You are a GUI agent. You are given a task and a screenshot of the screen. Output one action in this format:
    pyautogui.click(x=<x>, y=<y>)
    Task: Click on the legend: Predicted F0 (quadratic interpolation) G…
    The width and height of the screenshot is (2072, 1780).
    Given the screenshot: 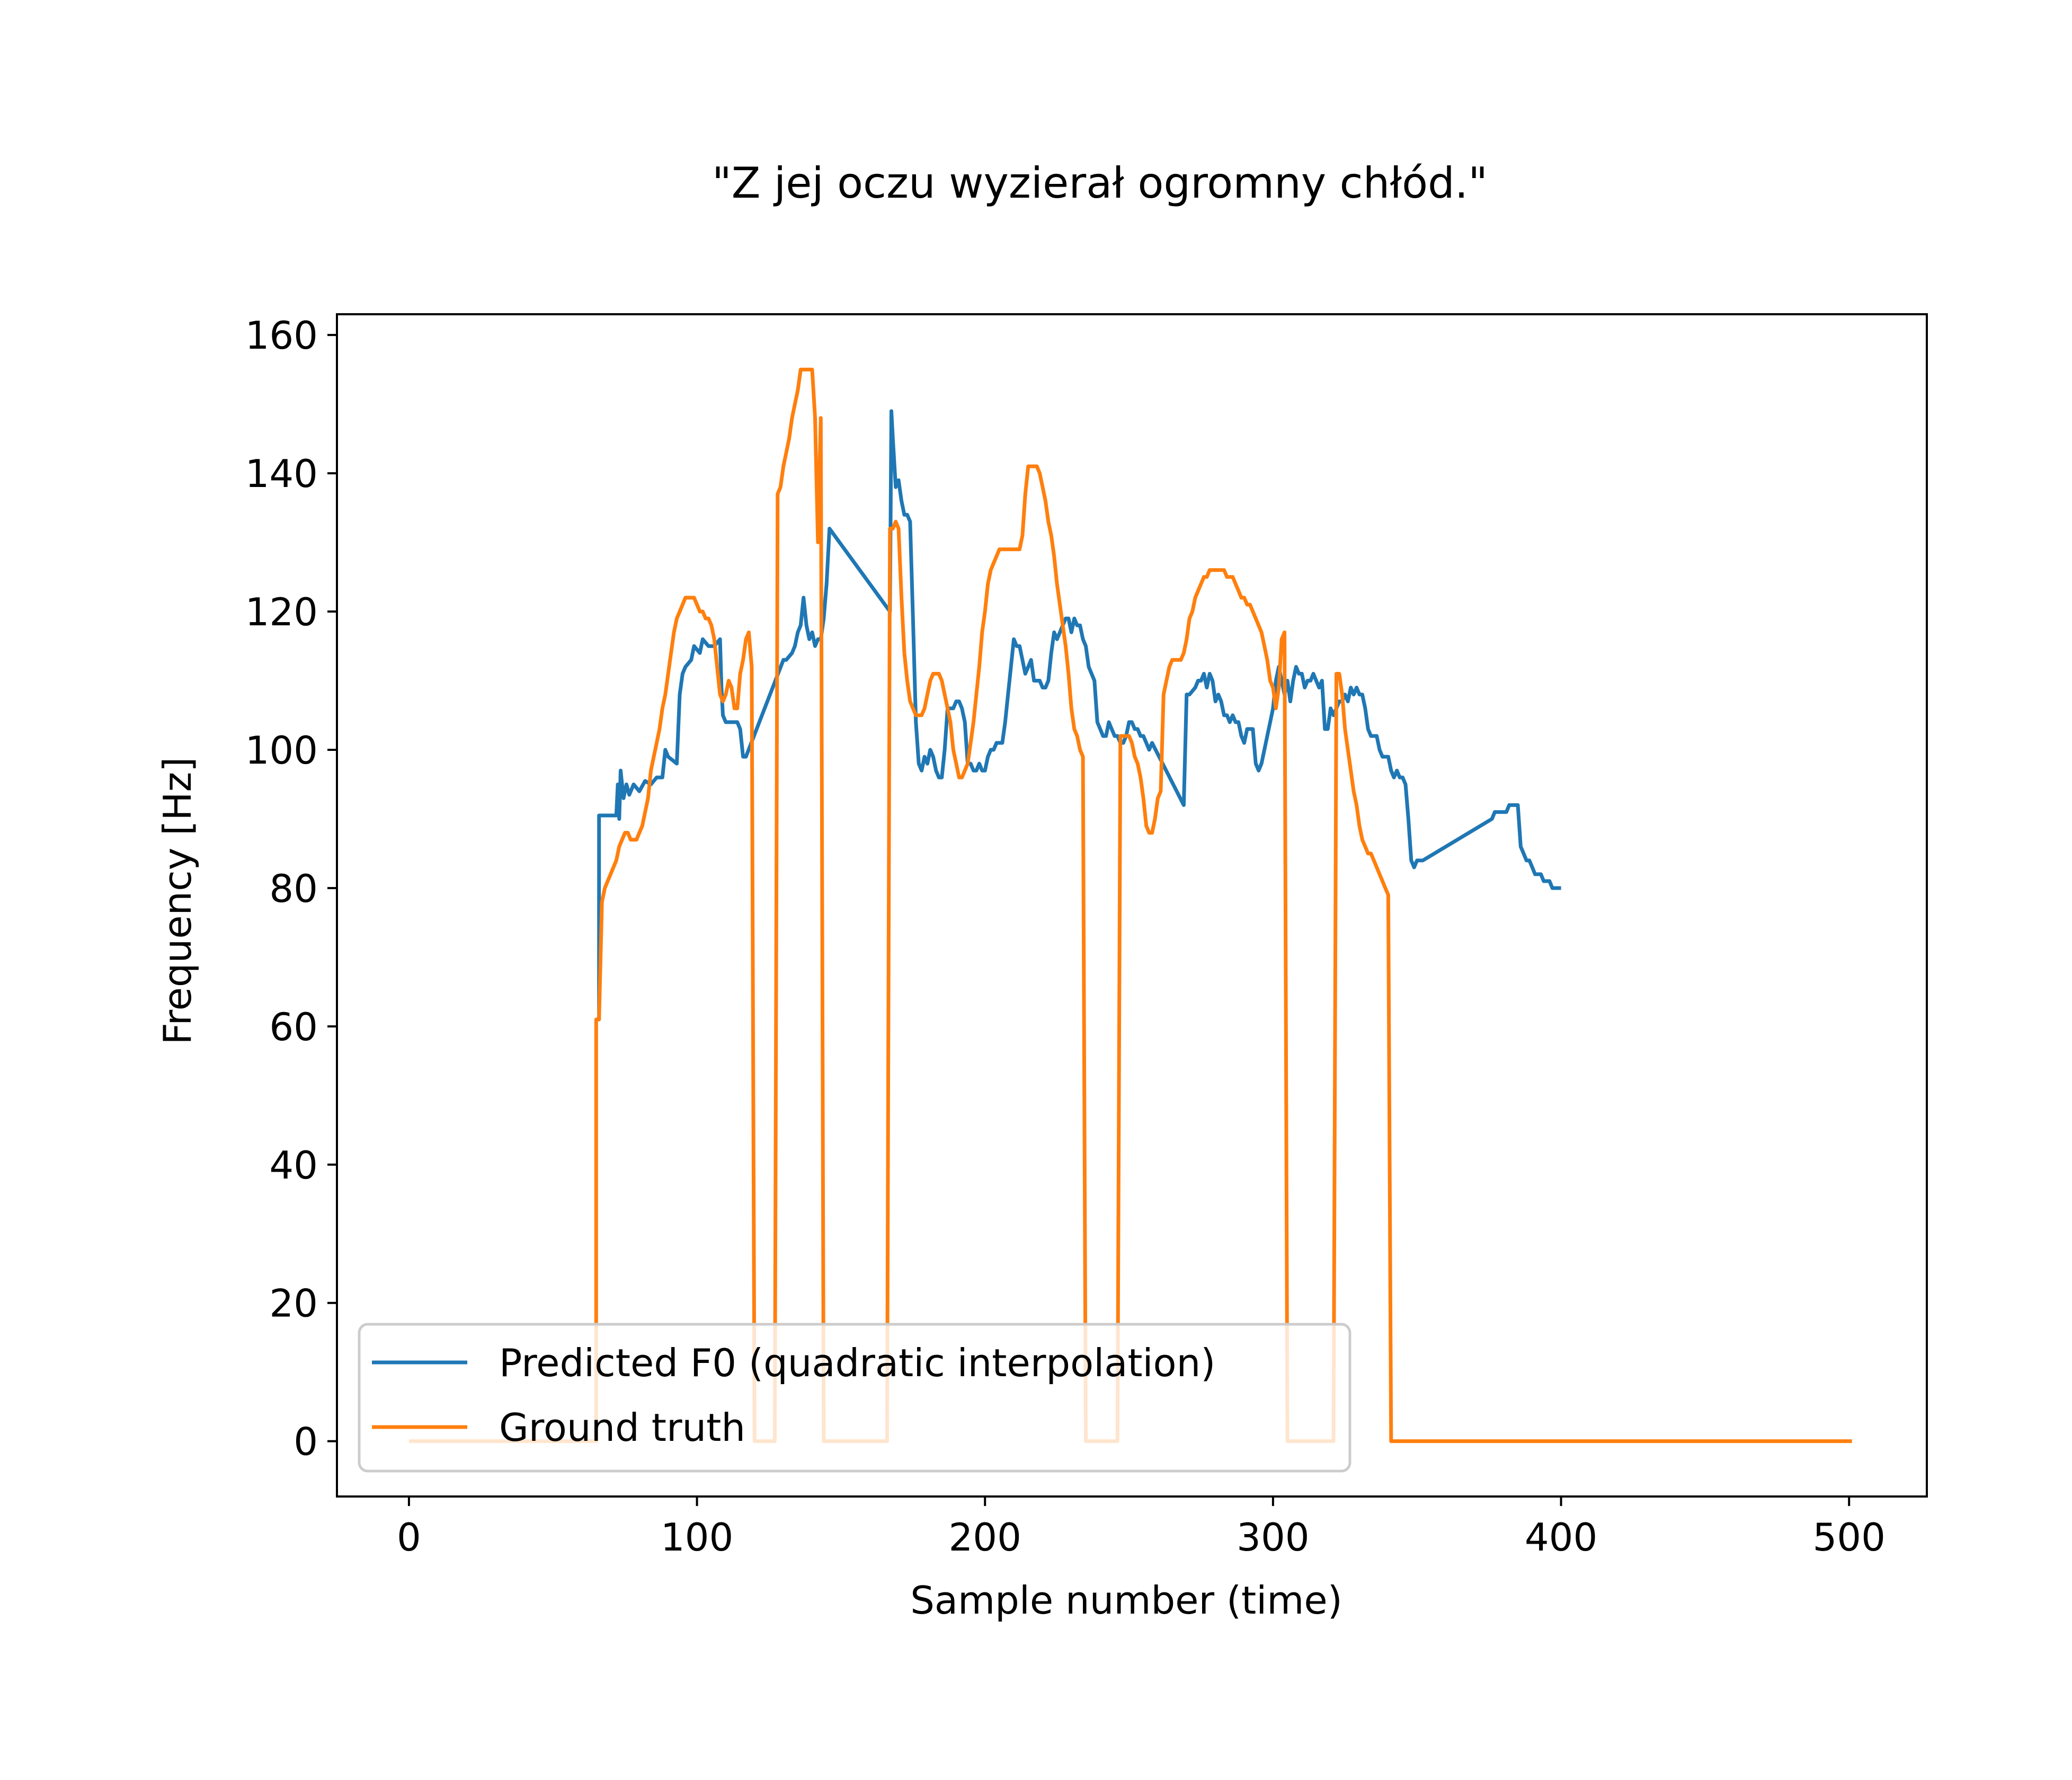 What is the action you would take?
    pyautogui.click(x=854, y=1398)
    